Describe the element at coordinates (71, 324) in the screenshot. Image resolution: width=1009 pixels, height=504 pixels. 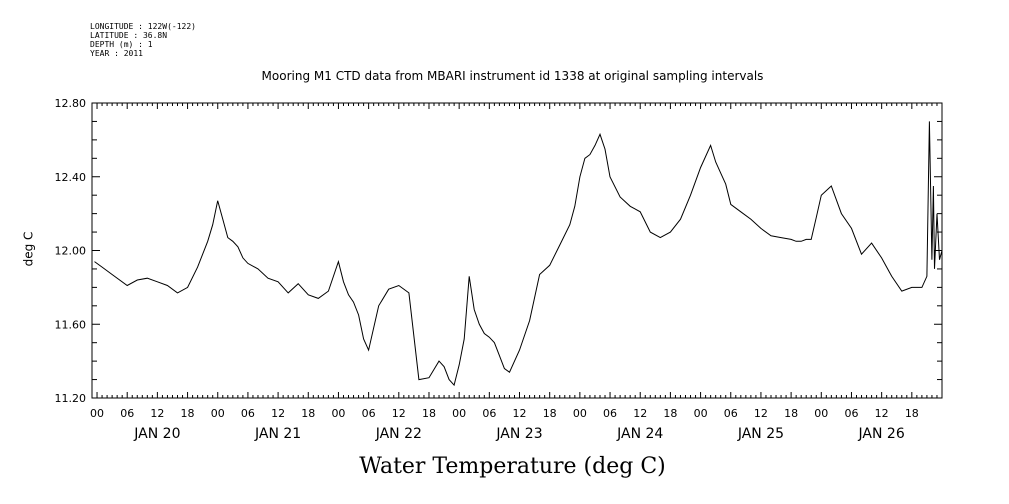
I see `y-tick-label: 11.60` at that location.